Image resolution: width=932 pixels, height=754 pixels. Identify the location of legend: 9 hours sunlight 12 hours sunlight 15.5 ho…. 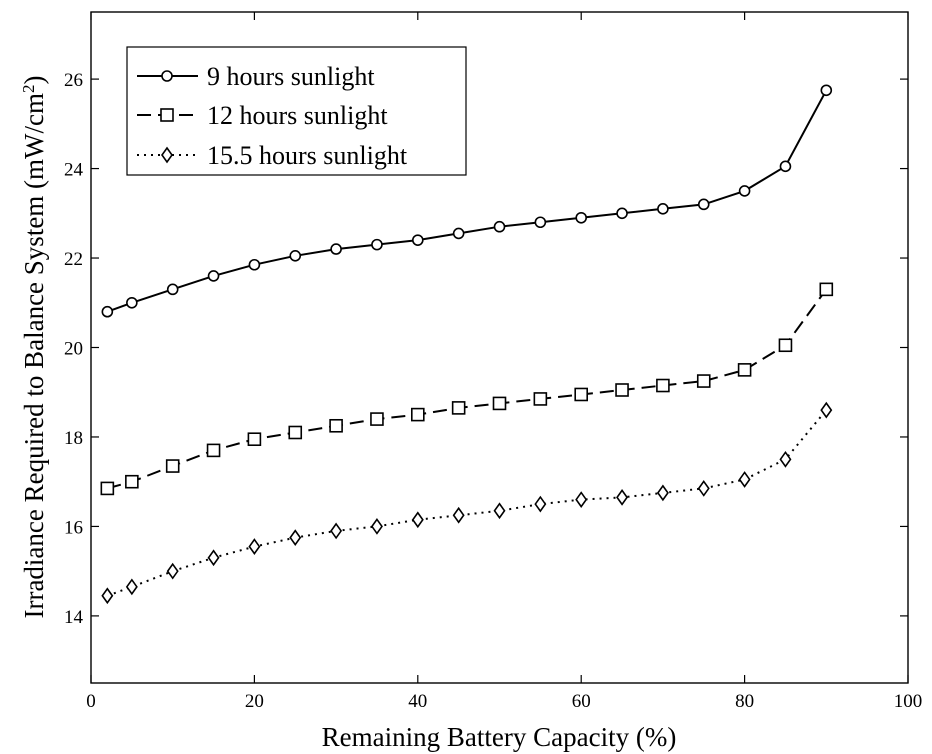
(296, 111).